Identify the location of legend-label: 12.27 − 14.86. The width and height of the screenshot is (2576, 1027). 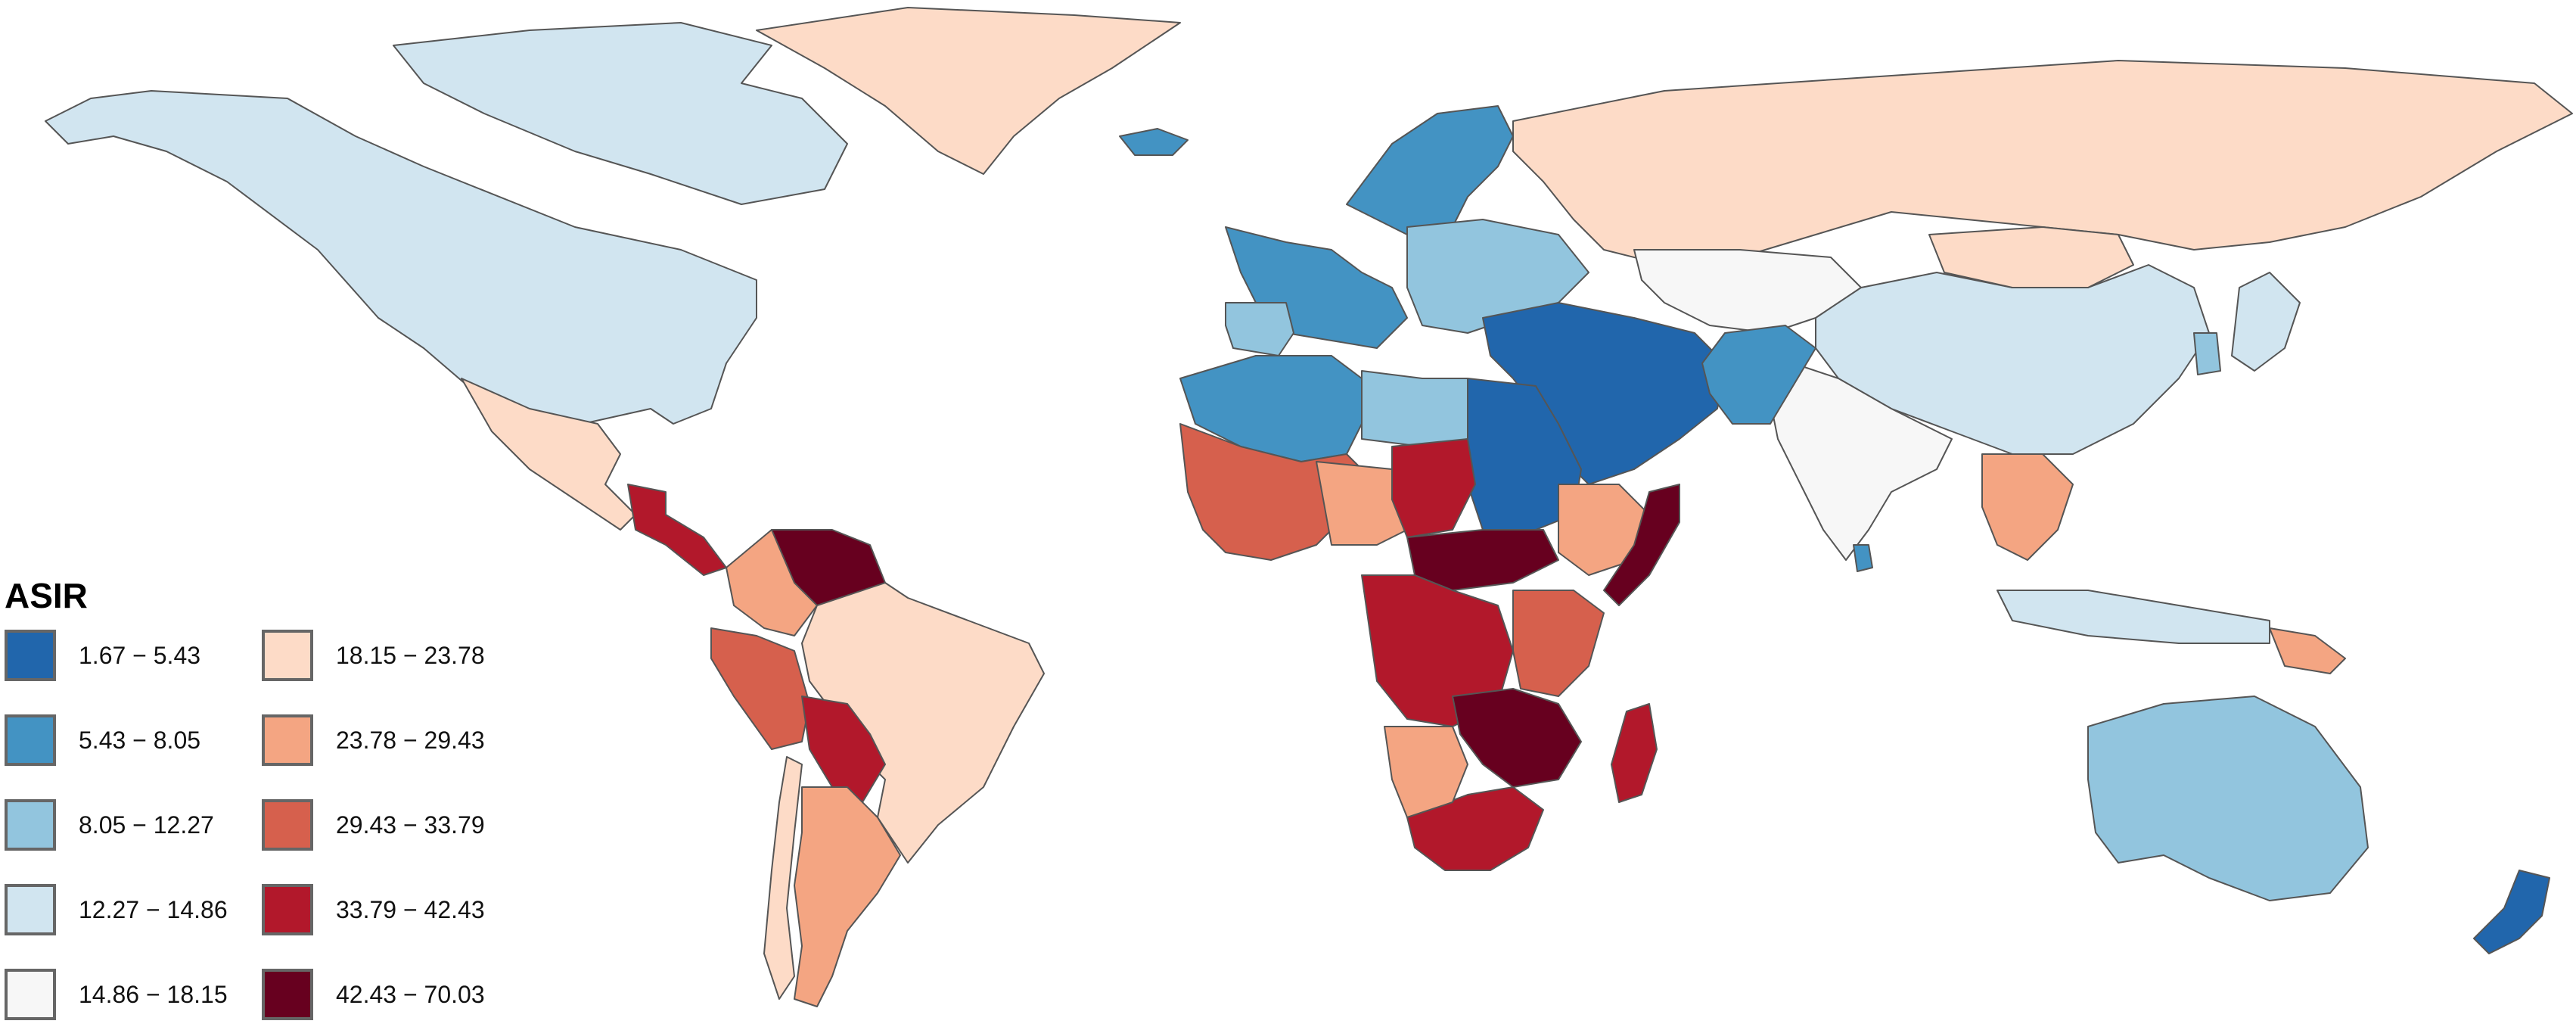
(153, 909).